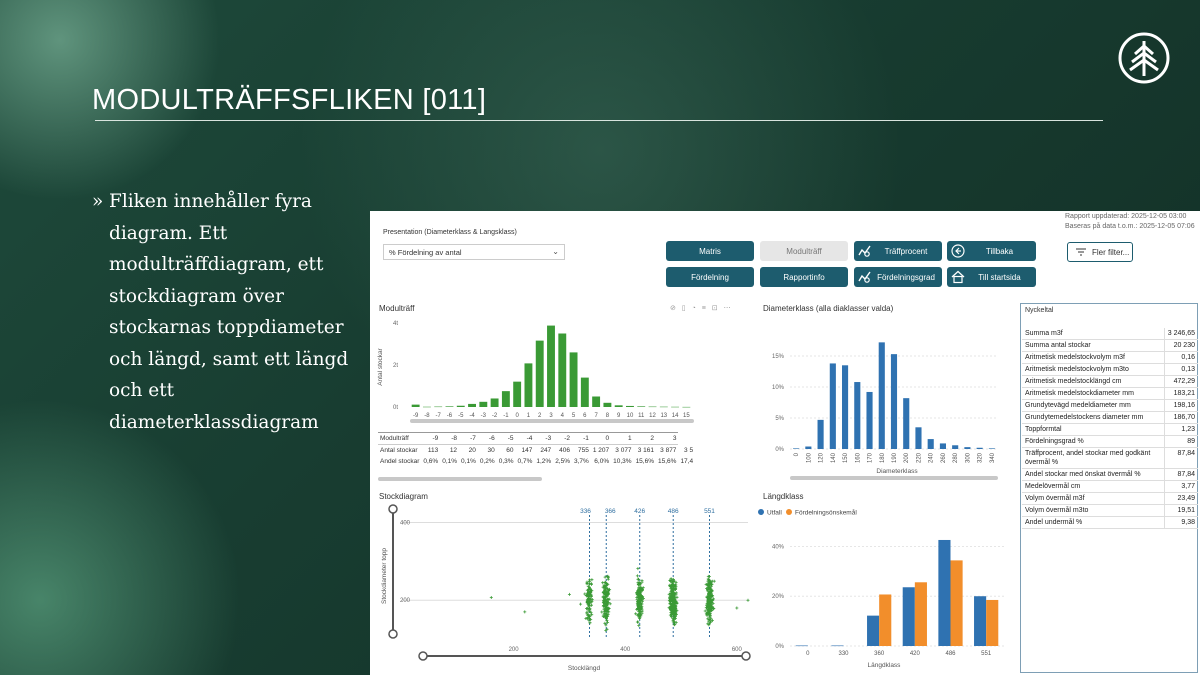 The image size is (1200, 675). Describe the element at coordinates (898, 277) in the screenshot. I see `fordelningsgrad-button: Fördelningsgrad` at that location.